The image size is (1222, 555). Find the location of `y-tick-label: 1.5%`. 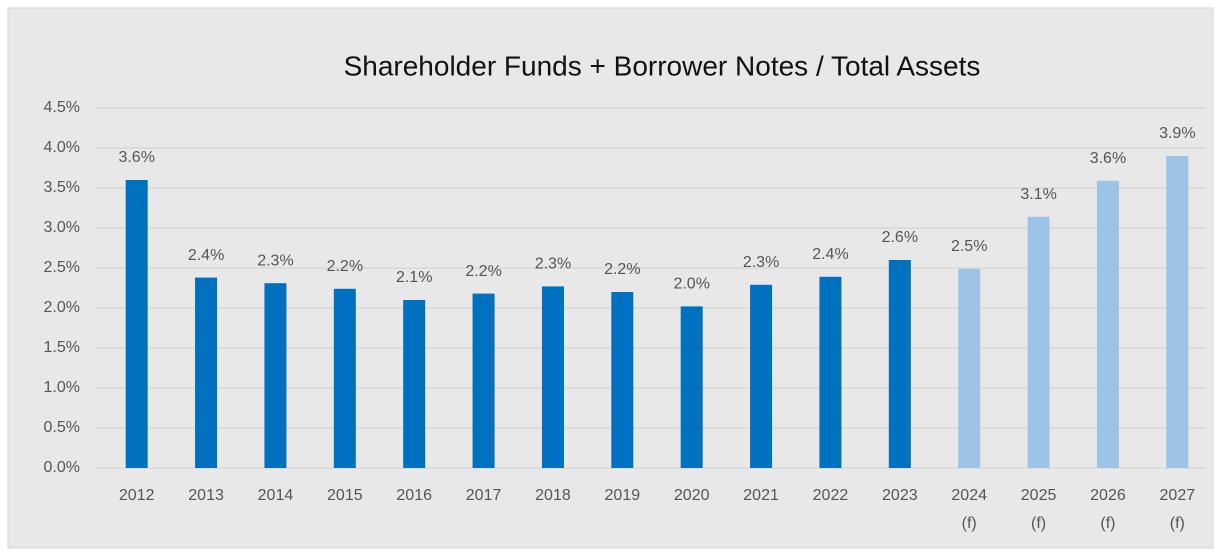

y-tick-label: 1.5% is located at coordinates (62, 347).